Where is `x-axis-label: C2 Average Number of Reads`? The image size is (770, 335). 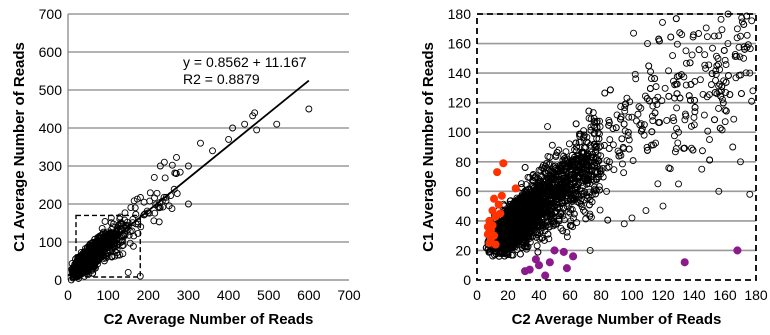
x-axis-label: C2 Average Number of Reads is located at coordinates (209, 319).